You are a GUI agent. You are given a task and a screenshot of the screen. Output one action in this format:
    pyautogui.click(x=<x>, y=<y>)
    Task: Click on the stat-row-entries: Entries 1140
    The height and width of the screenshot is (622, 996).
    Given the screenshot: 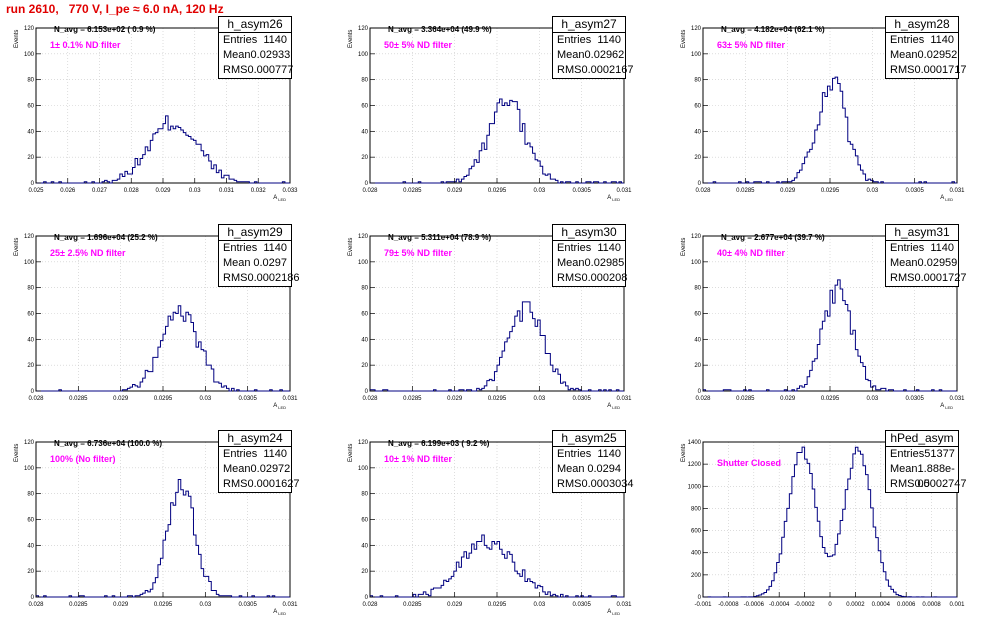 What is the action you would take?
    pyautogui.click(x=922, y=248)
    